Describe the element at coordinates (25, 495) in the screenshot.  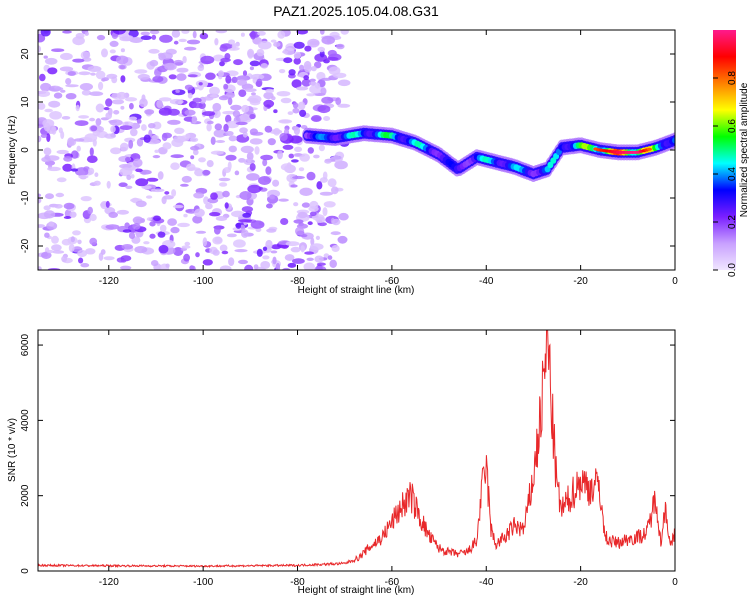
I see `snr-ytick-label: 2000` at that location.